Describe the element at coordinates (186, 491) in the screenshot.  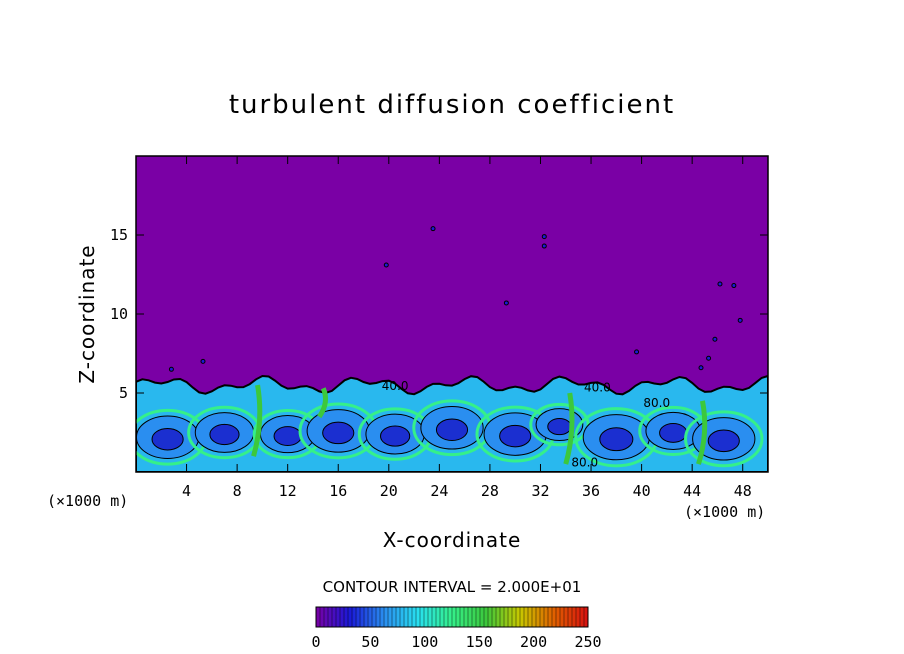
I see `x-tick-label: 4` at that location.